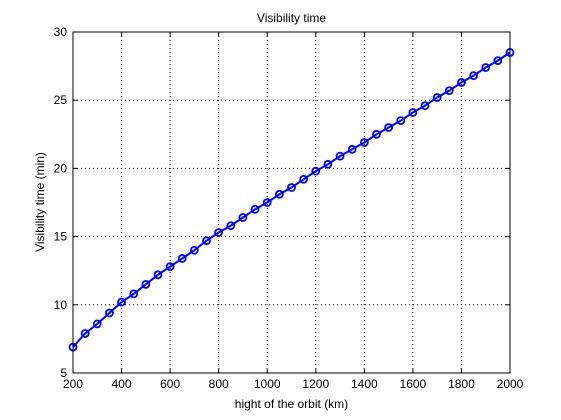 The image size is (561, 420). What do you see at coordinates (61, 32) in the screenshot?
I see `y-tick-label: 30` at bounding box center [61, 32].